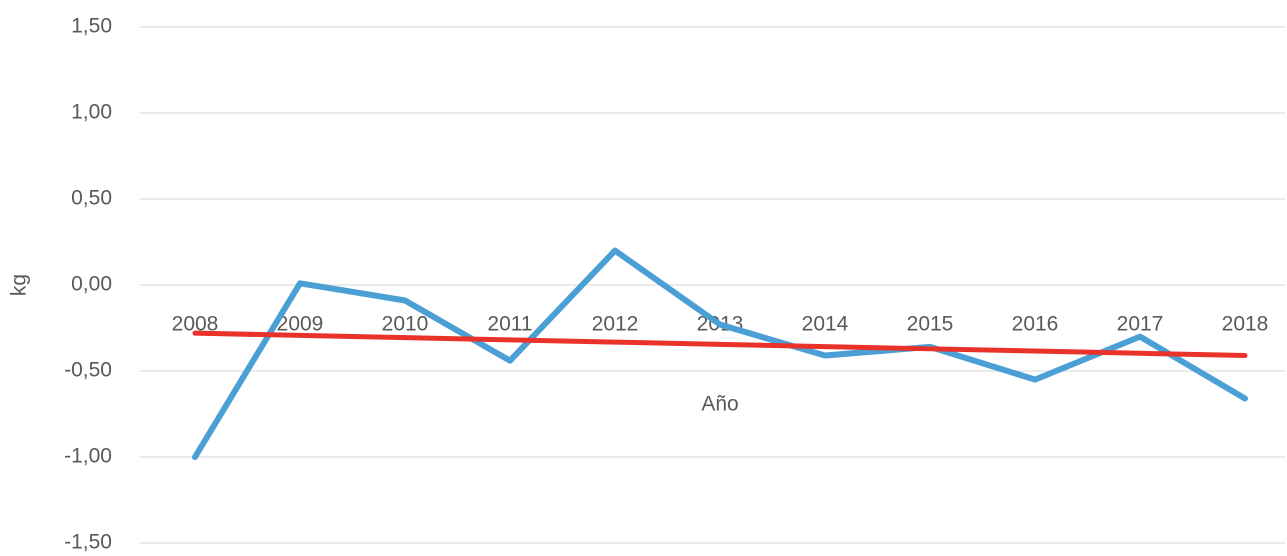 Image resolution: width=1287 pixels, height=556 pixels. Describe the element at coordinates (1245, 324) in the screenshot. I see `x-tick-label: 2018` at that location.